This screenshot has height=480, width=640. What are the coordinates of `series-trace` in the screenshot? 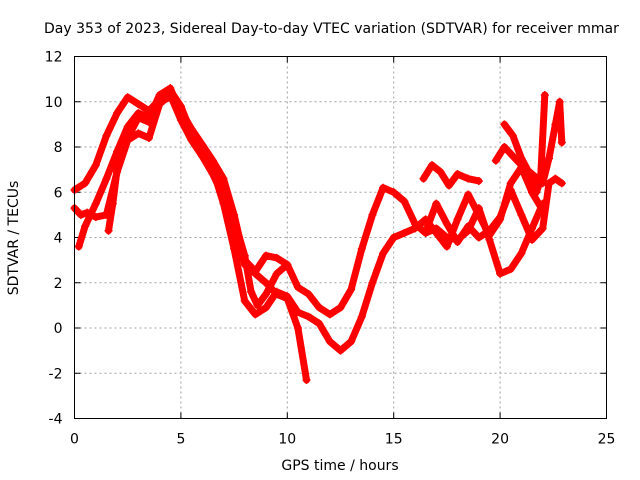 It's located at (529, 142).